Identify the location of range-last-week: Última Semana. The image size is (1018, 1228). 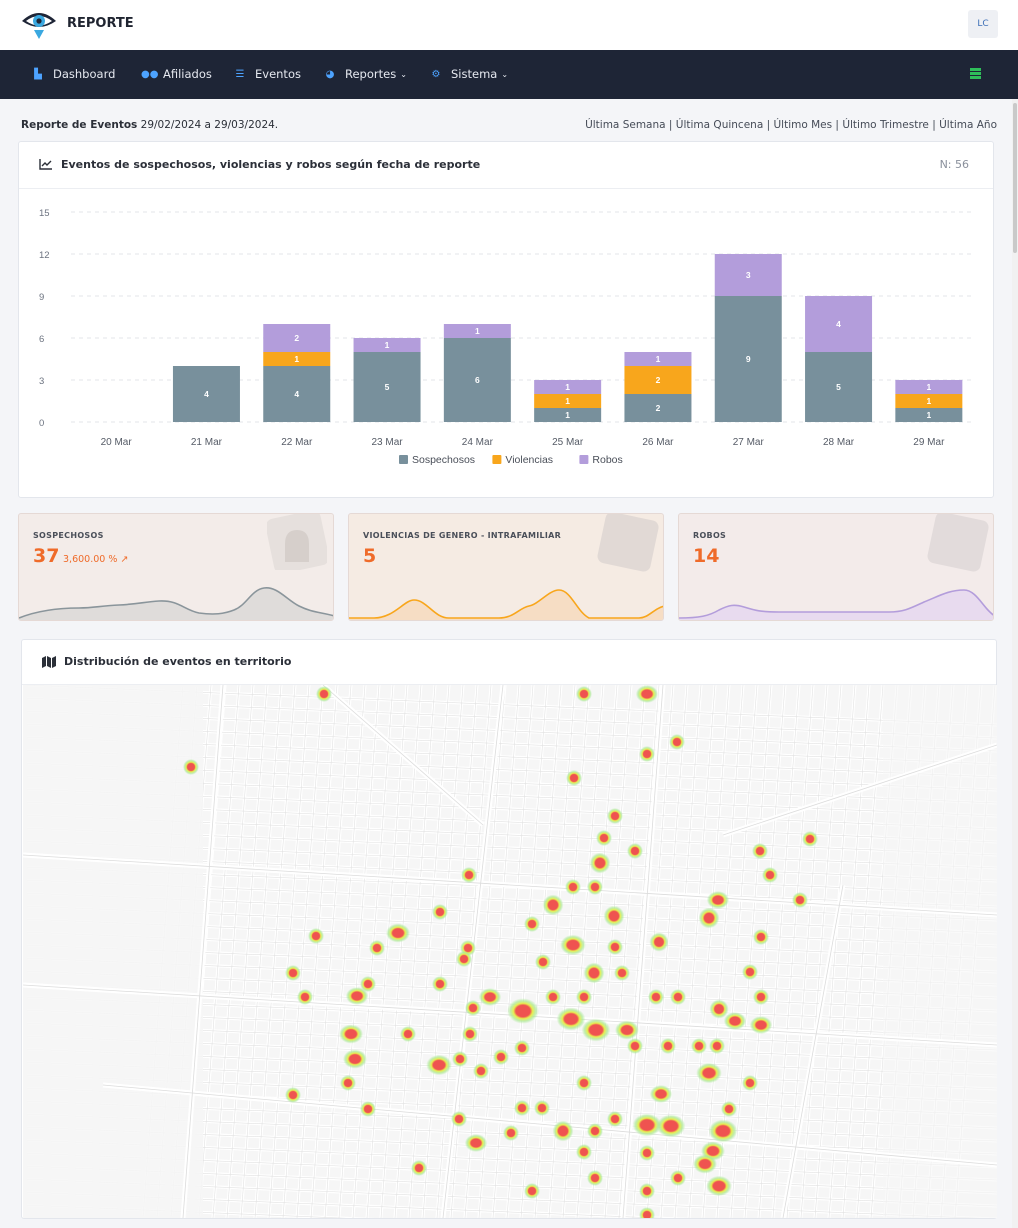
(625, 125).